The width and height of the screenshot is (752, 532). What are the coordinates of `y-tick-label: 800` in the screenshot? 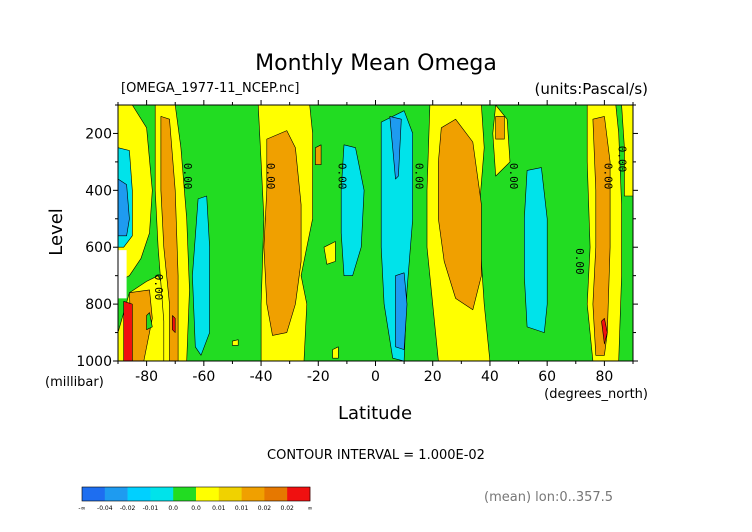 It's located at (98, 305).